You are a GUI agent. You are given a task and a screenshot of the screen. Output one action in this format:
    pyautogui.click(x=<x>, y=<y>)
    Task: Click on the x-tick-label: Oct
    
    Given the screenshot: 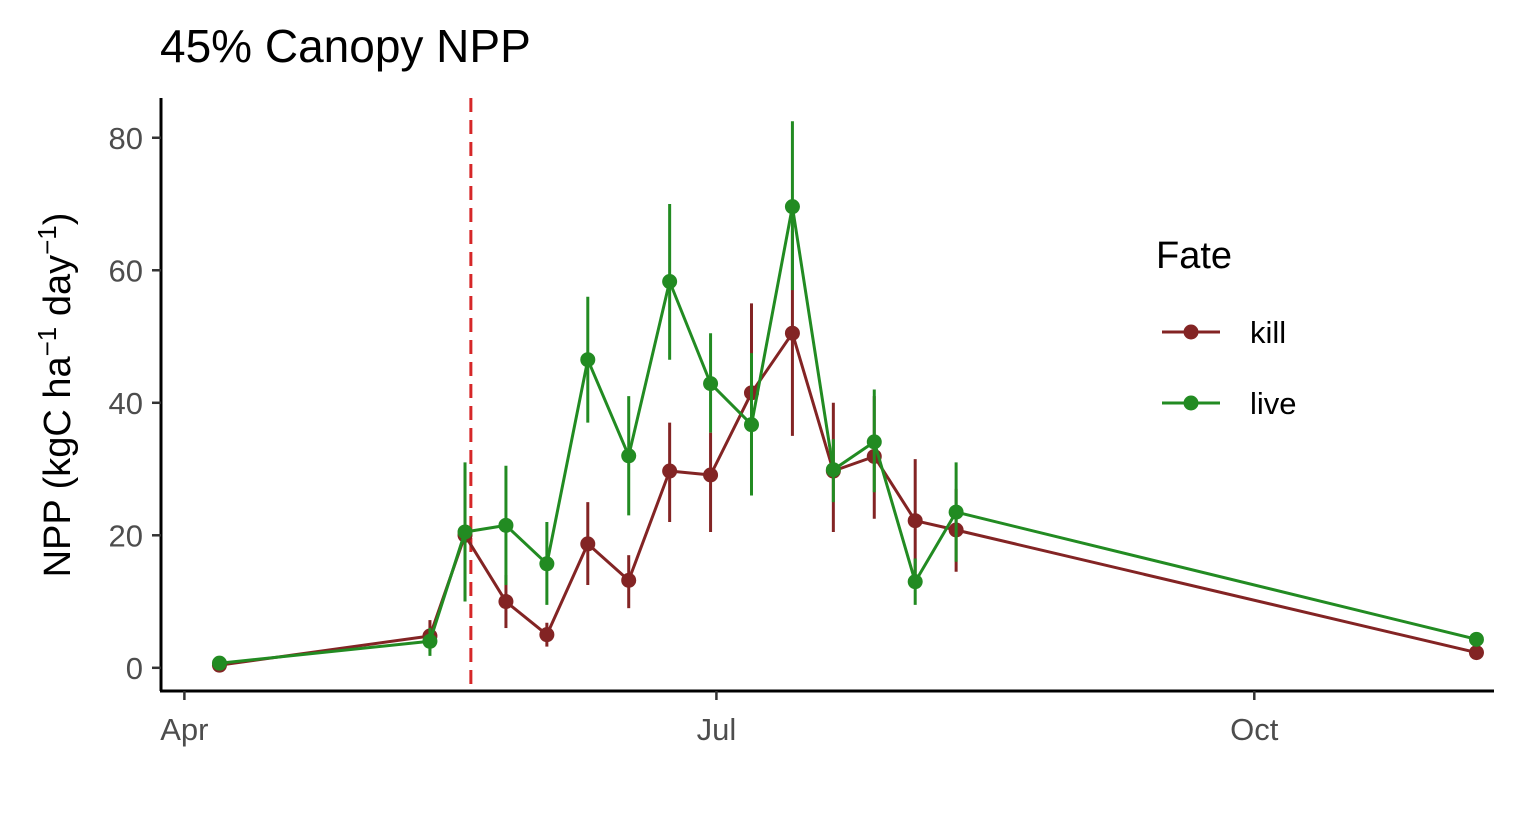 What is the action you would take?
    pyautogui.click(x=1254, y=729)
    